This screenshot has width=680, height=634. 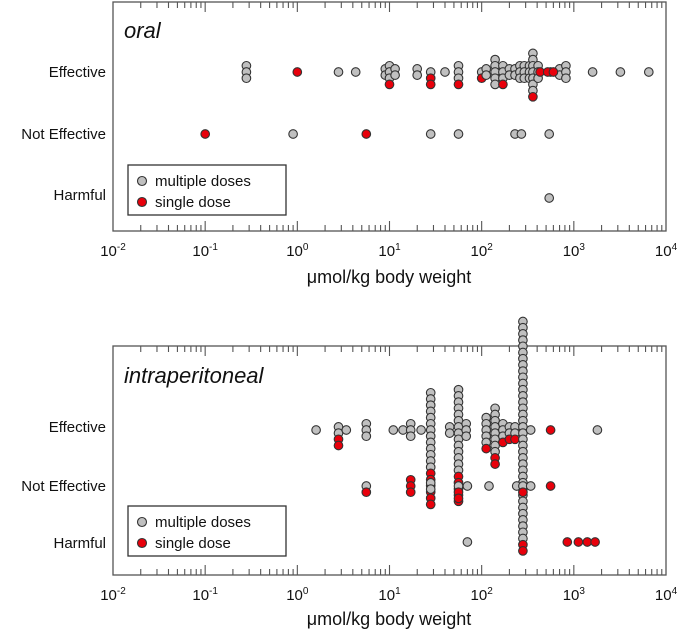 What do you see at coordinates (389, 277) in the screenshot?
I see `oral-x-axis-label: μmol/kg body weight` at bounding box center [389, 277].